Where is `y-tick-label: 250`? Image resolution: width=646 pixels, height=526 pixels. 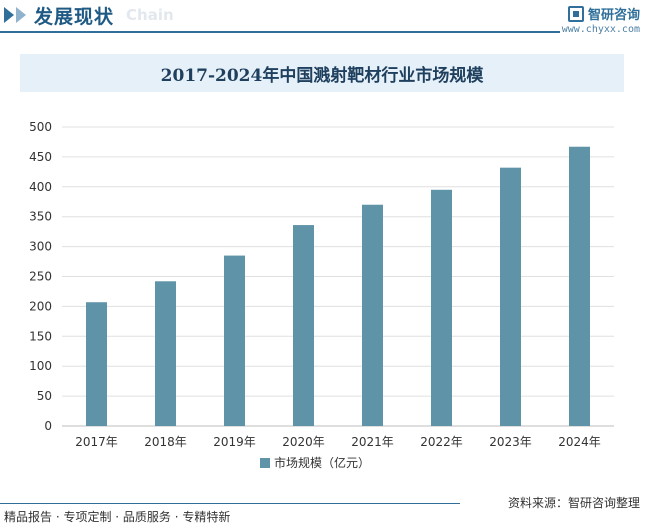
y-tick-label: 250 is located at coordinates (40, 277).